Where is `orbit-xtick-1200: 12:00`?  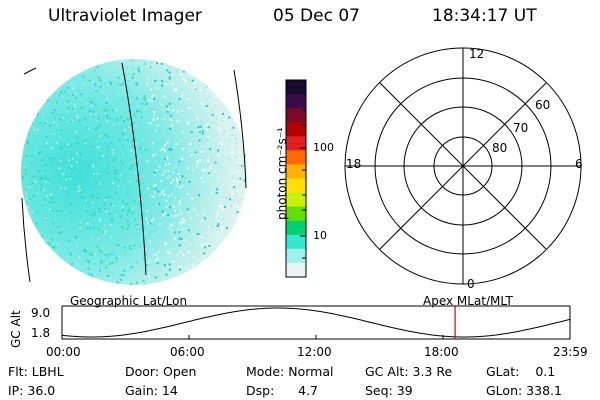
orbit-xtick-1200: 12:00 is located at coordinates (314, 352).